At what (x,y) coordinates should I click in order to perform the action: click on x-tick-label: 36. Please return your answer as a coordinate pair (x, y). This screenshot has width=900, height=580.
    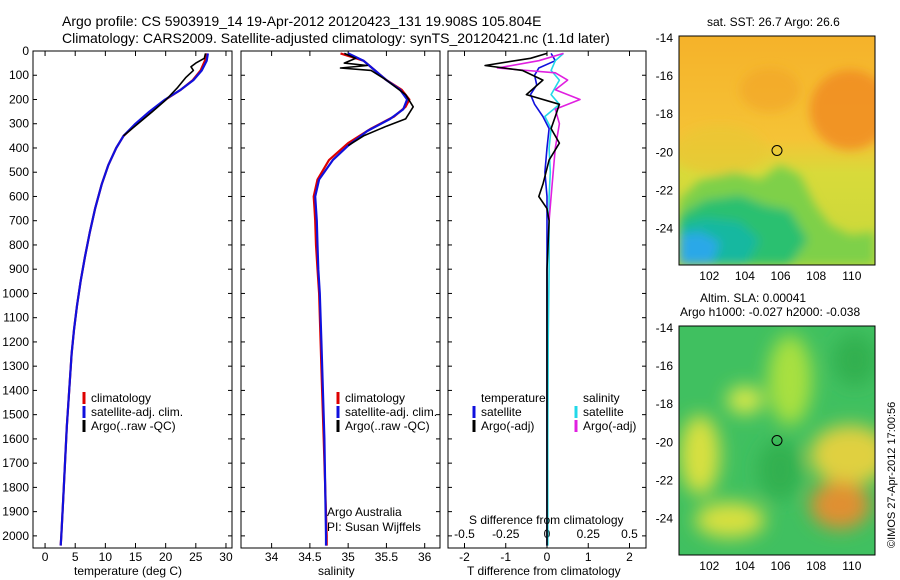
    Looking at the image, I should click on (425, 557).